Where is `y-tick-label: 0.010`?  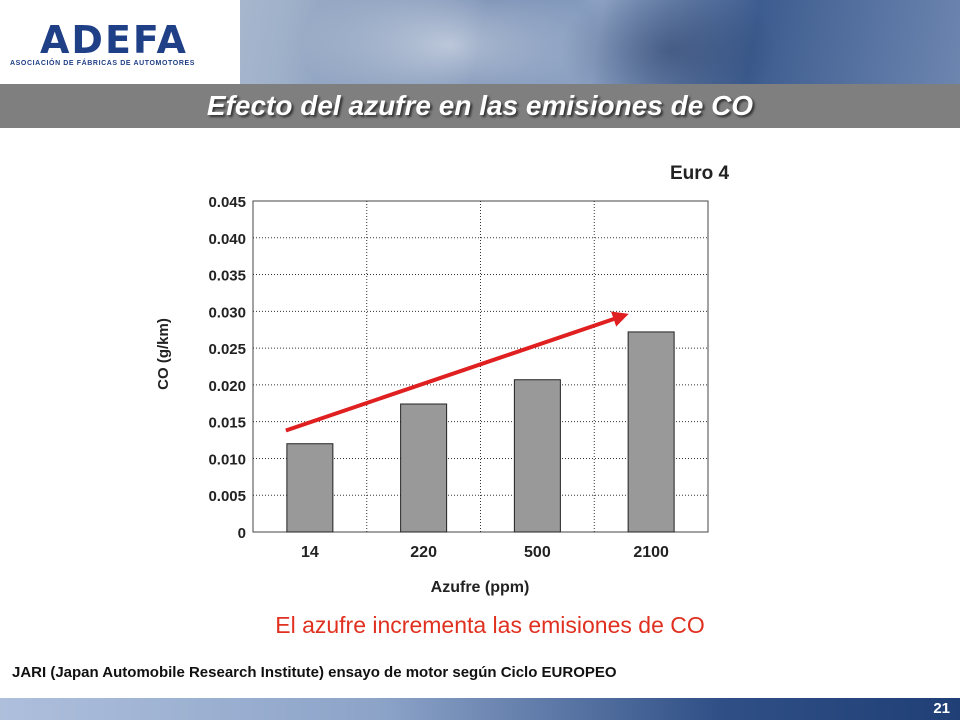 y-tick-label: 0.010 is located at coordinates (227, 459).